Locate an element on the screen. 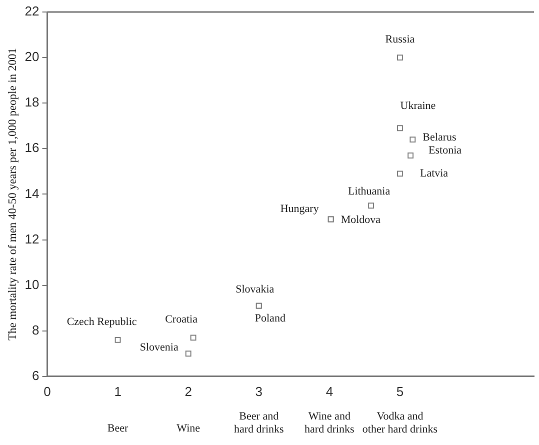  text: Beer is located at coordinates (118, 428).